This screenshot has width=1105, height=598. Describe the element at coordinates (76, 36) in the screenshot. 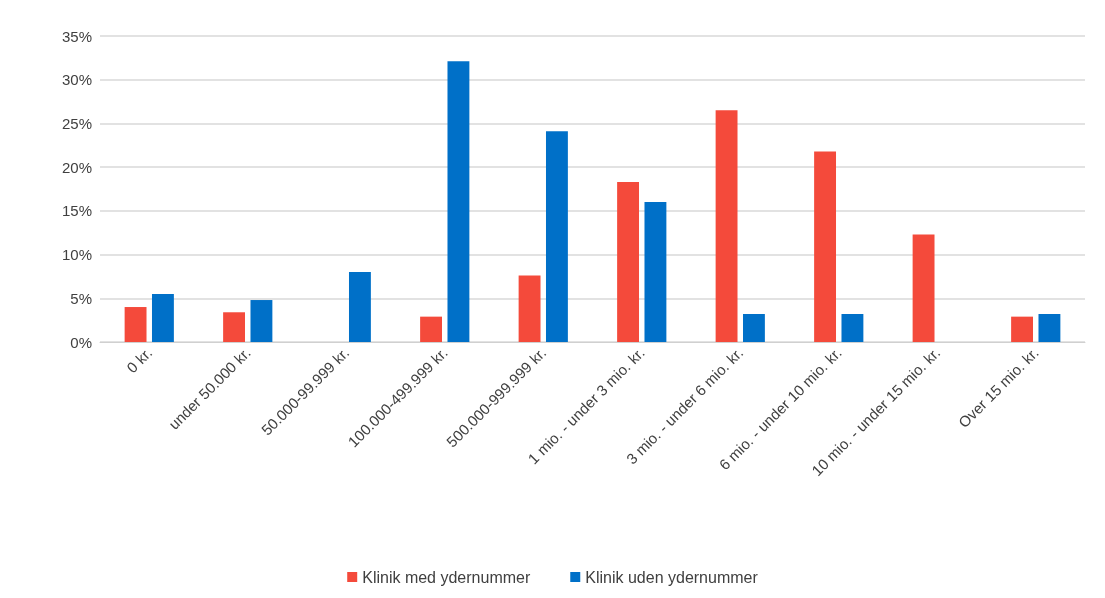

I see `y-tick-label: 35%` at that location.